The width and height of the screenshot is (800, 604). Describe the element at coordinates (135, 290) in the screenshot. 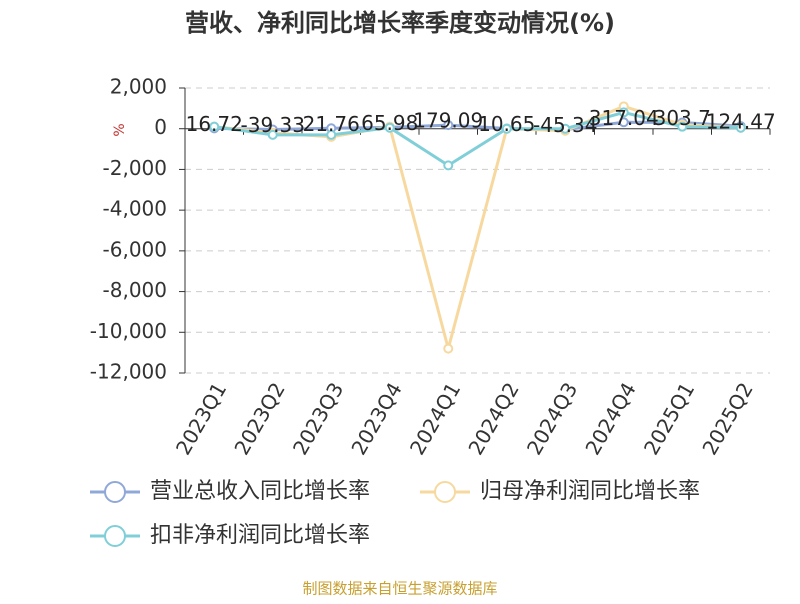

I see `y-tick-label: -8,000` at that location.